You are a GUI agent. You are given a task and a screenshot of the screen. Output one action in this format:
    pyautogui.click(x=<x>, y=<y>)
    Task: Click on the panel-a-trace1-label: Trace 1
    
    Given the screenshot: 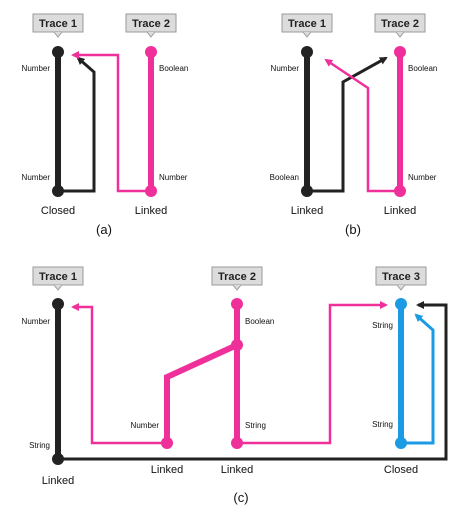 What is the action you would take?
    pyautogui.click(x=58, y=24)
    